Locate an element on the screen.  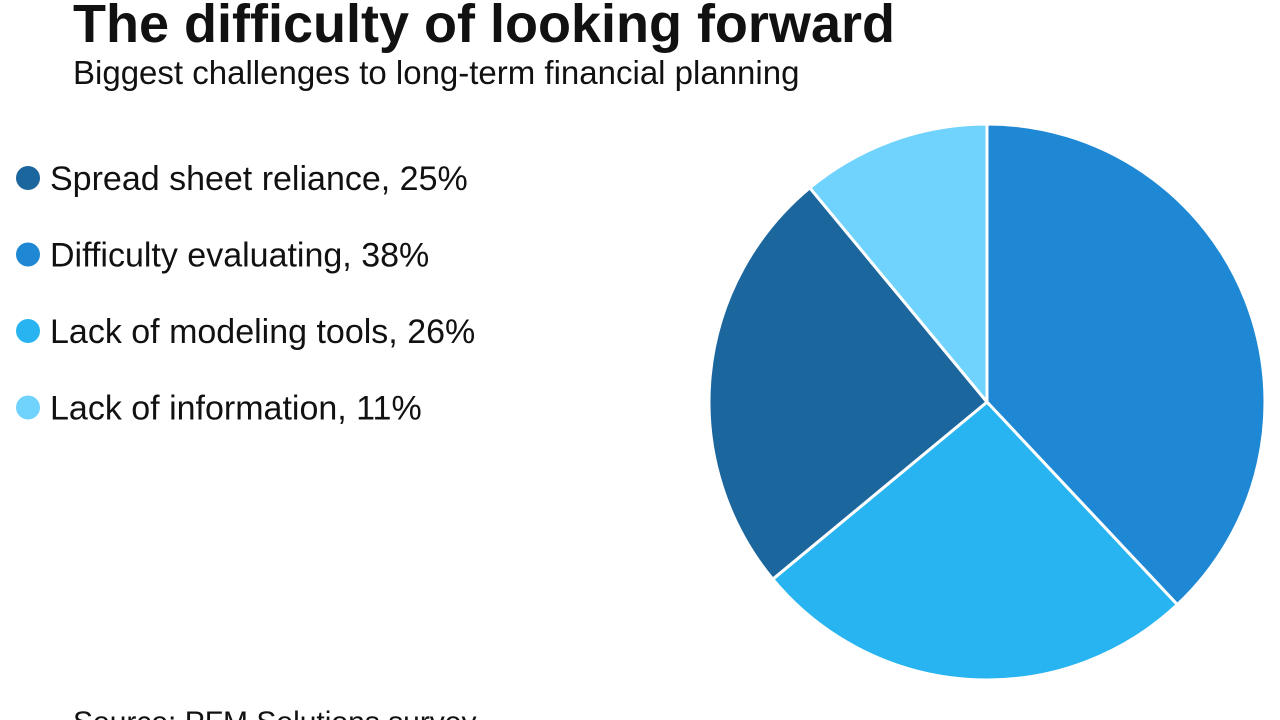
chart-title: The difficulty of looking forward is located at coordinates (484, 27).